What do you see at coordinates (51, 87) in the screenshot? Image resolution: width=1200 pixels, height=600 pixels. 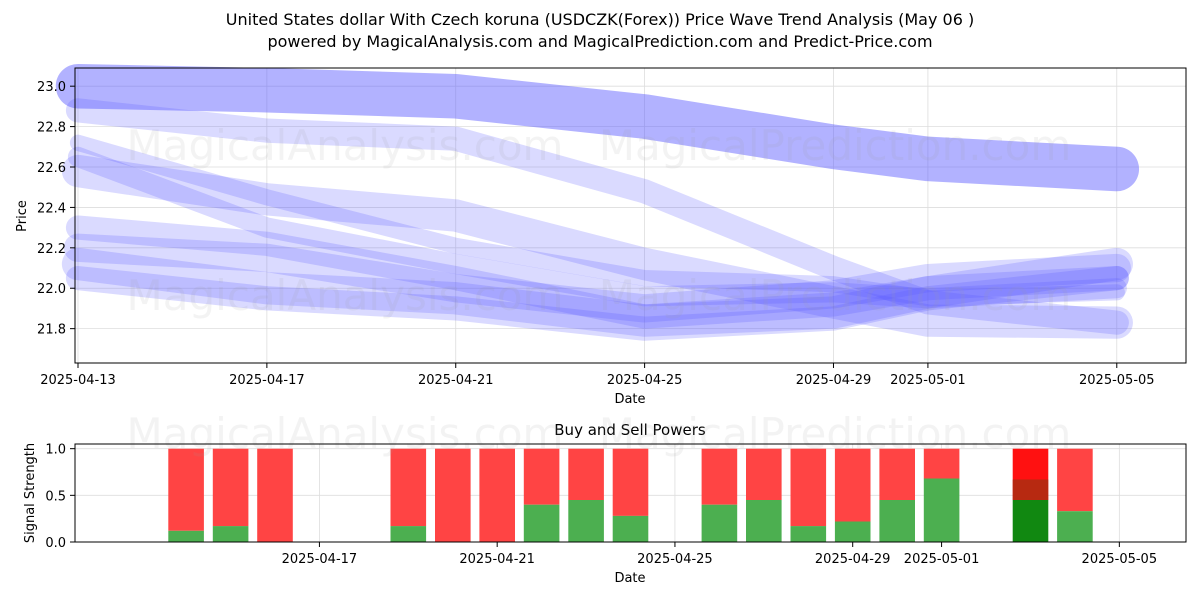 I see `price-y-tick-label: 23.0` at bounding box center [51, 87].